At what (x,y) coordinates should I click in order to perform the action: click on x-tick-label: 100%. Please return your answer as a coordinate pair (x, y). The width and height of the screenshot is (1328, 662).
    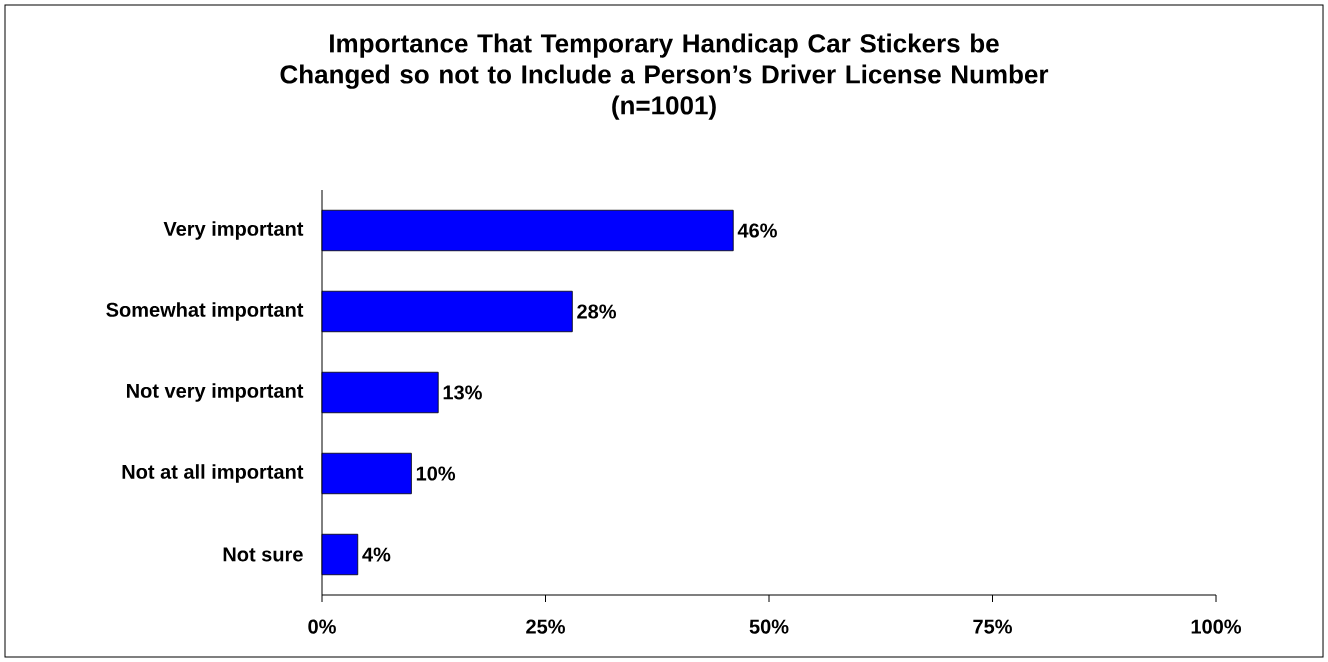
    Looking at the image, I should click on (1216, 626).